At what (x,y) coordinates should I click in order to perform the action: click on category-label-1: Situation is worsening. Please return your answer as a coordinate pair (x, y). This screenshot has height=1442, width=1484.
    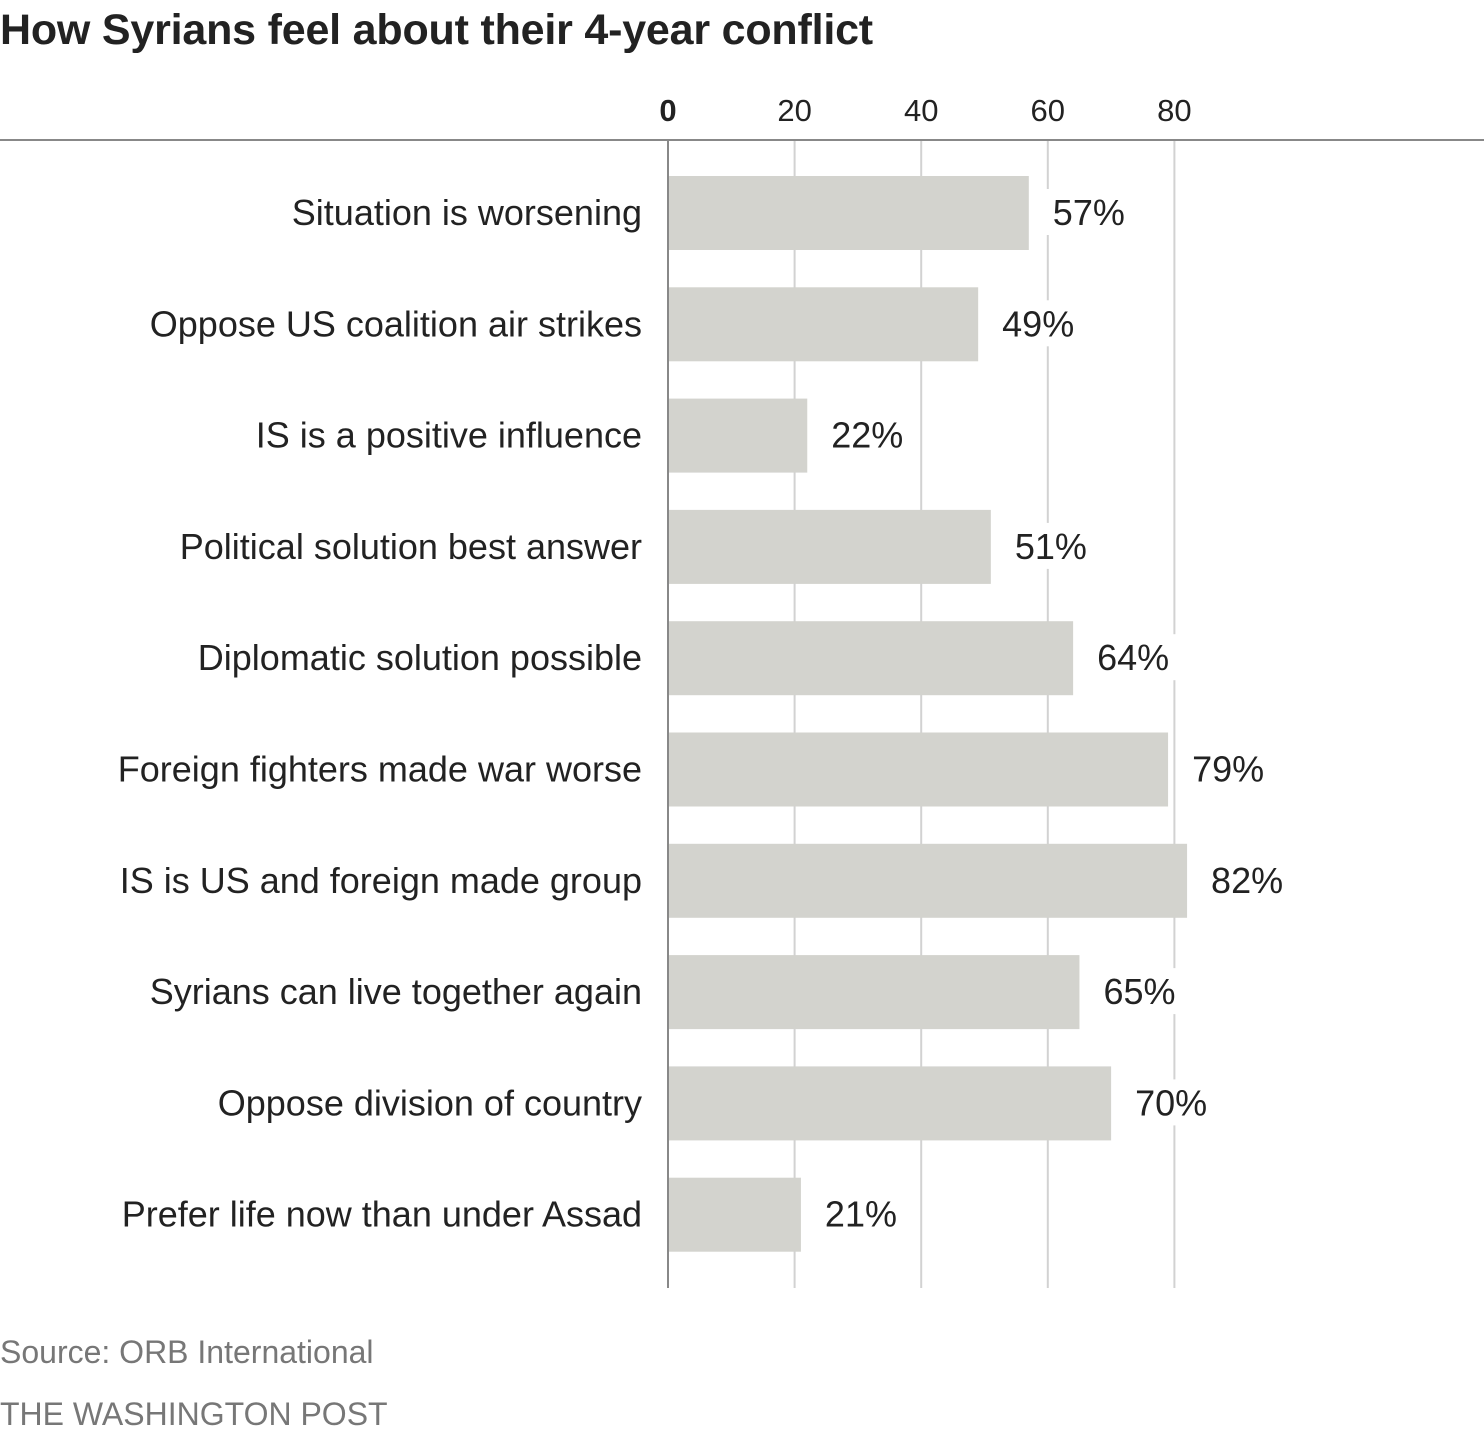
    Looking at the image, I should click on (467, 212).